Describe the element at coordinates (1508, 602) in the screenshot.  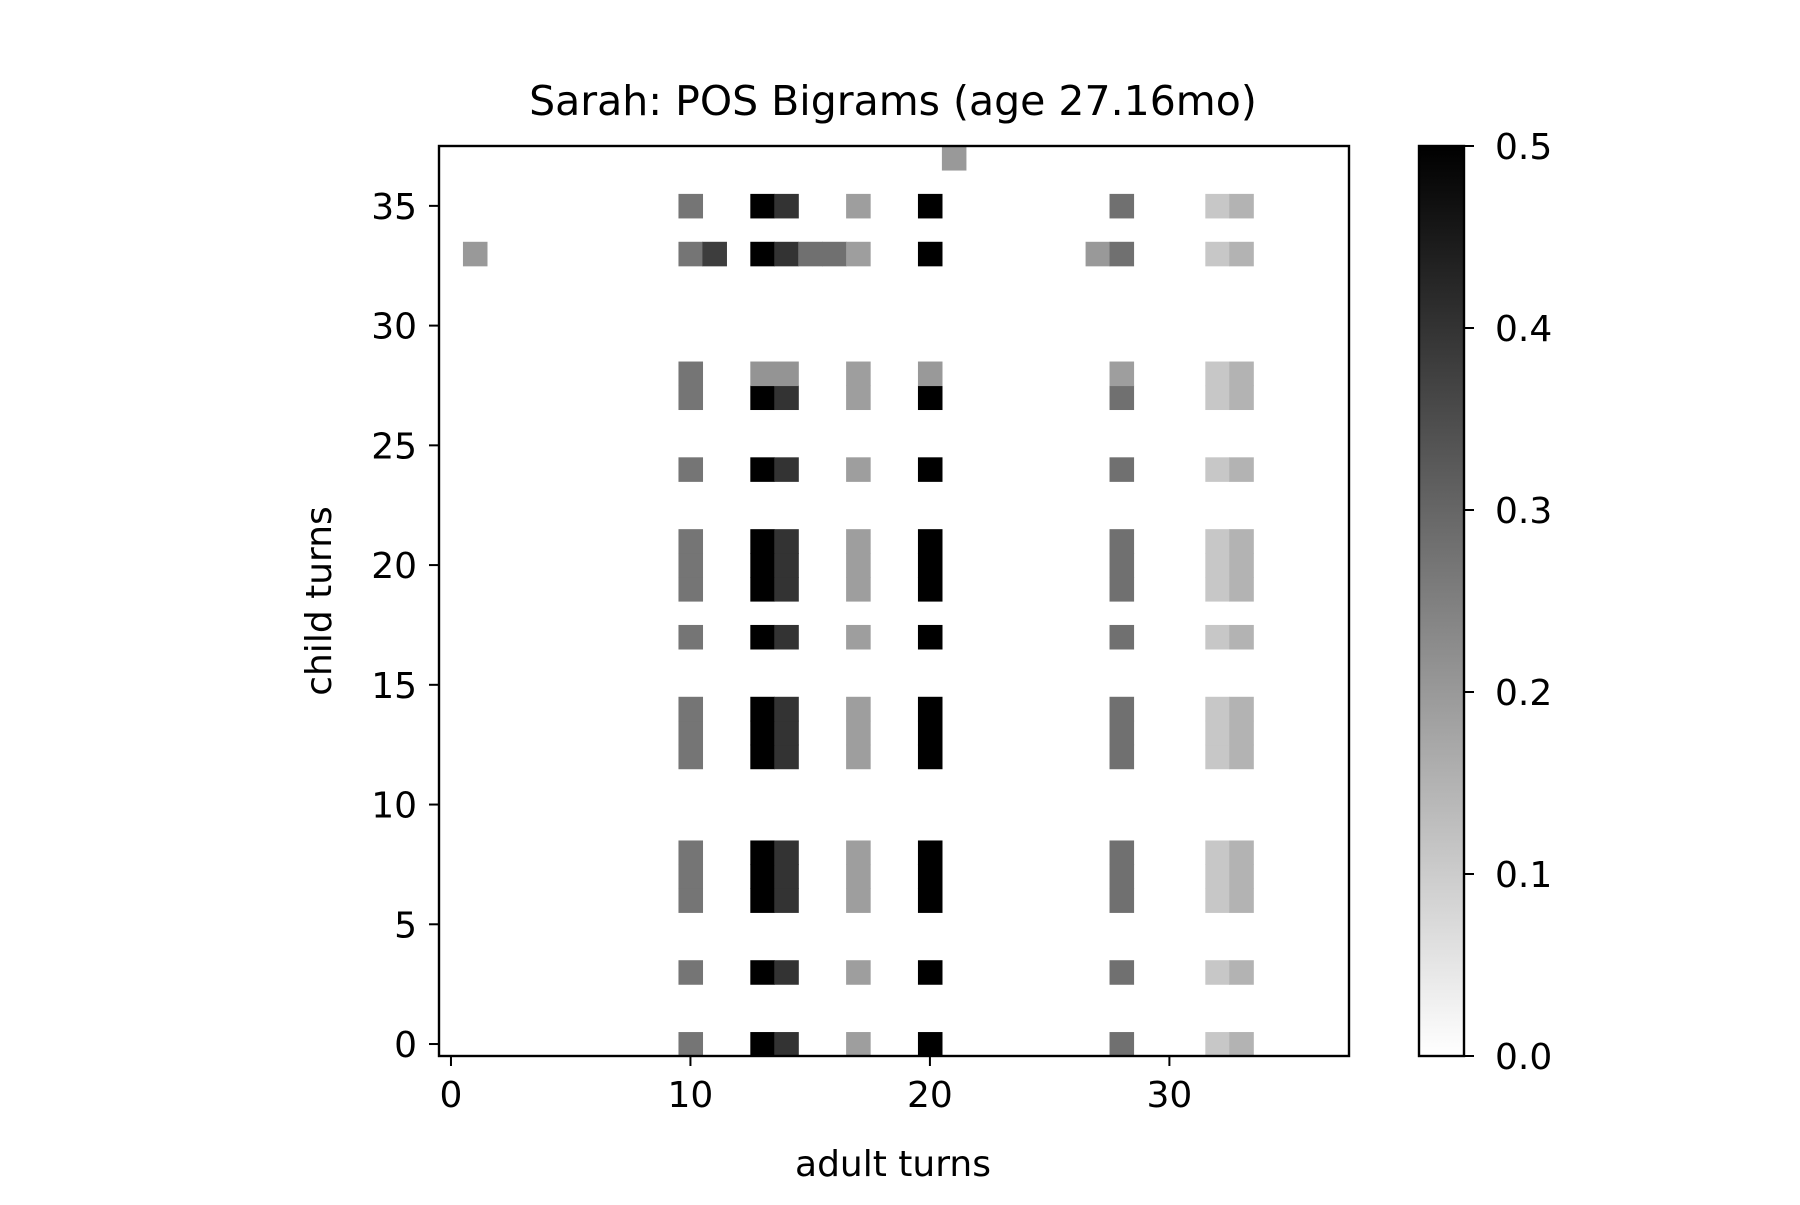
I see `colorbar-ticks: 0.0 0.1 0.2 0.3 0.4 0.5` at that location.